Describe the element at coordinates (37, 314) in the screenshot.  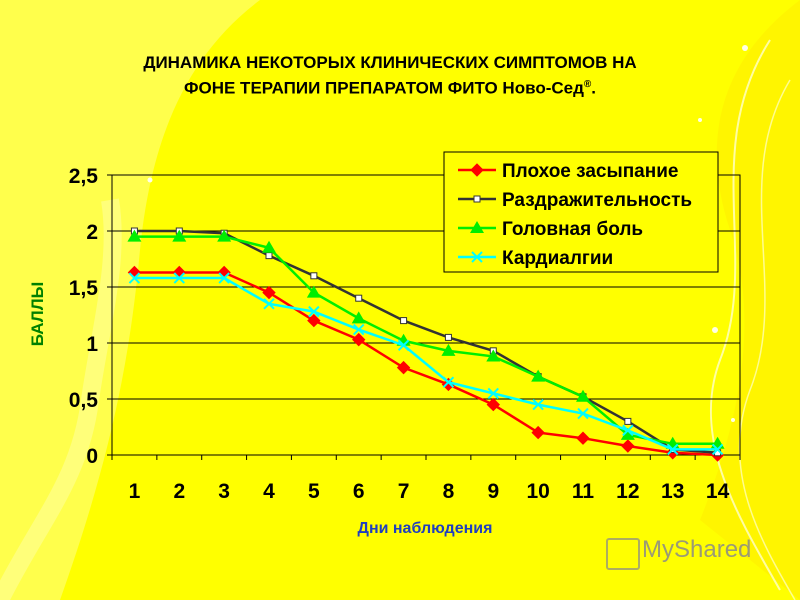
I see `y-axis-label: БАЛЛЫ` at that location.